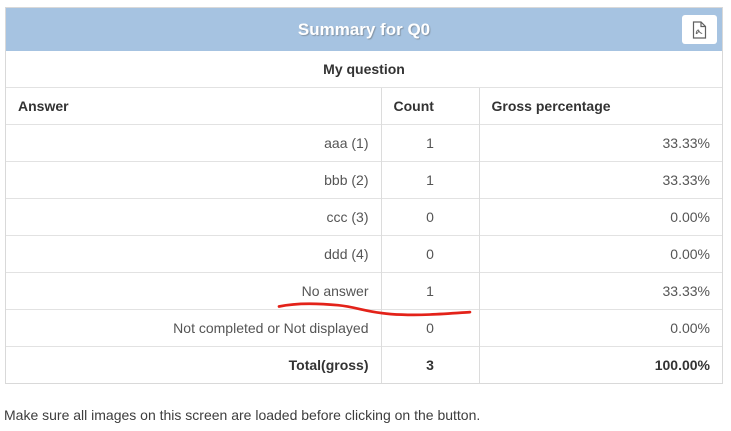 The height and width of the screenshot is (431, 731). I want to click on total-gross-percentage: 100.00%, so click(600, 364).